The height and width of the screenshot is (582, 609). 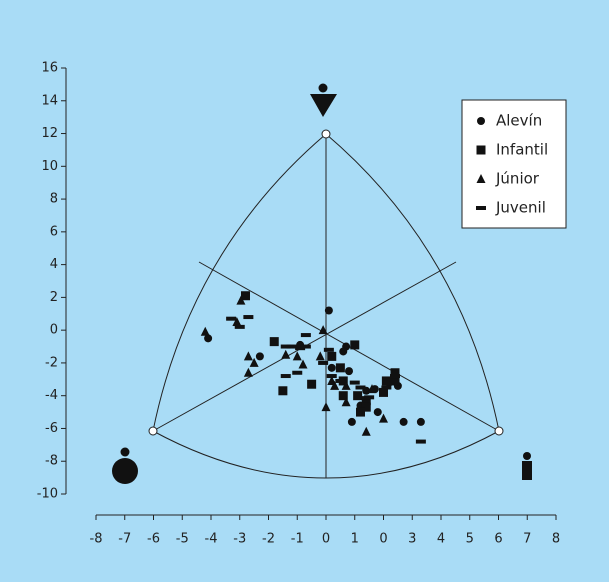 I want to click on y-tick-label: 2, so click(x=54, y=297).